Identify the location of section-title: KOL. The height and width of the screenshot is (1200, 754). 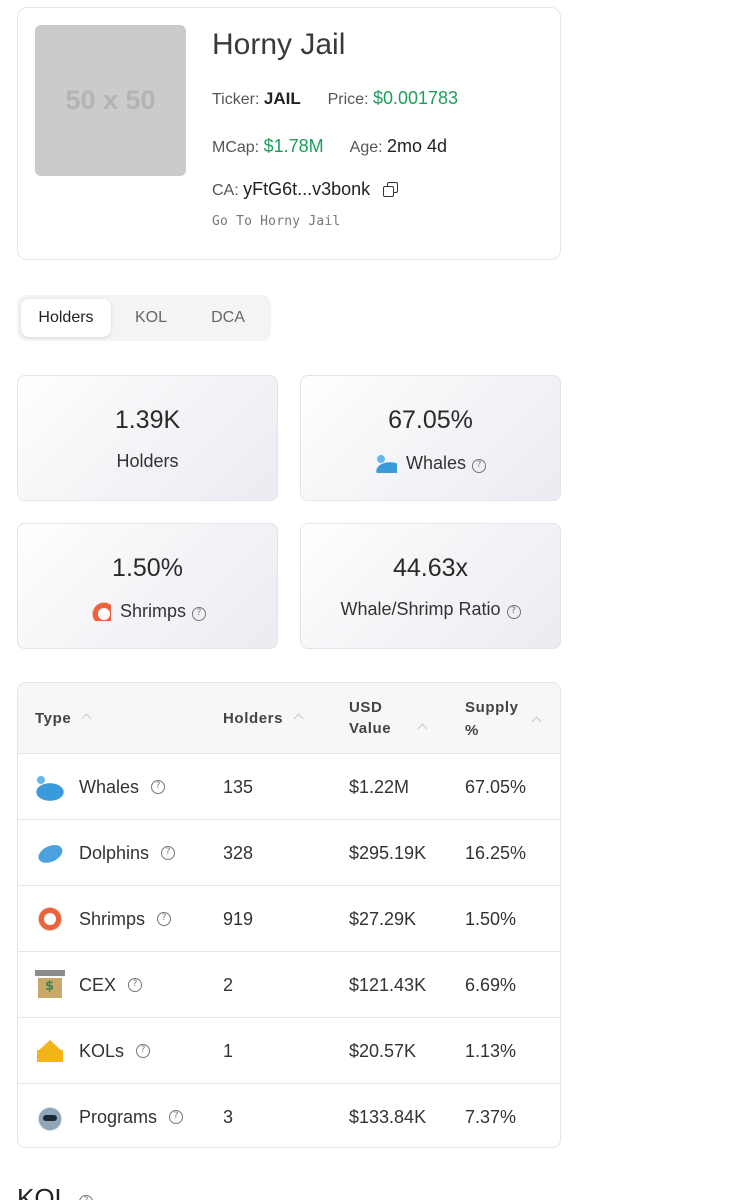
(43, 1191).